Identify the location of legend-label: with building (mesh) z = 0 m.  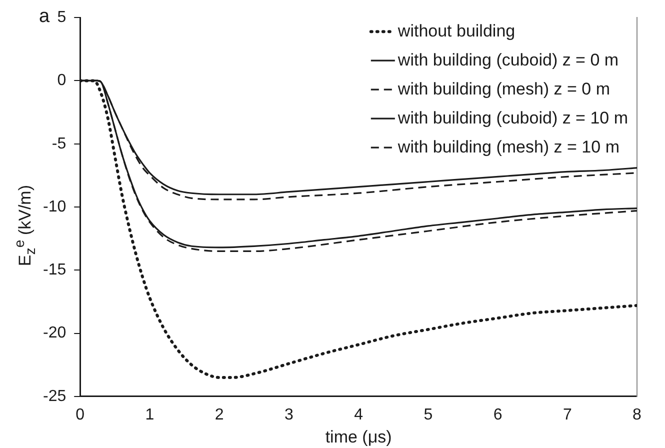
(503, 88).